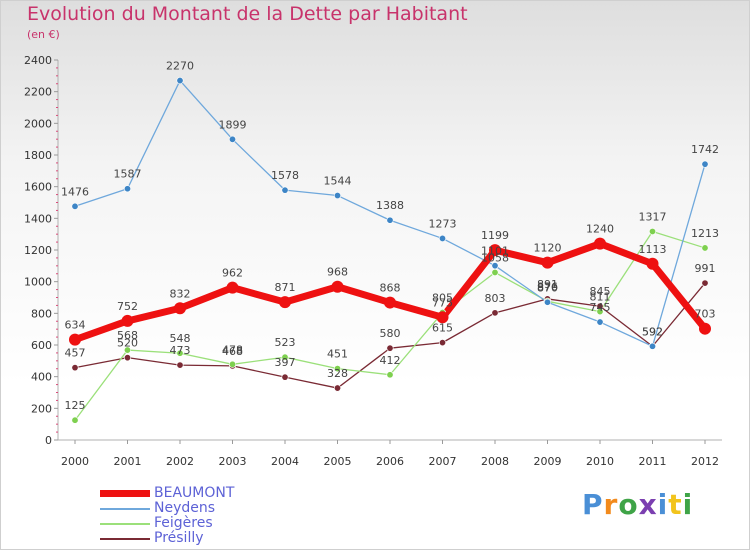 Image resolution: width=750 pixels, height=550 pixels. I want to click on y-tick-label: 1600, so click(38, 187).